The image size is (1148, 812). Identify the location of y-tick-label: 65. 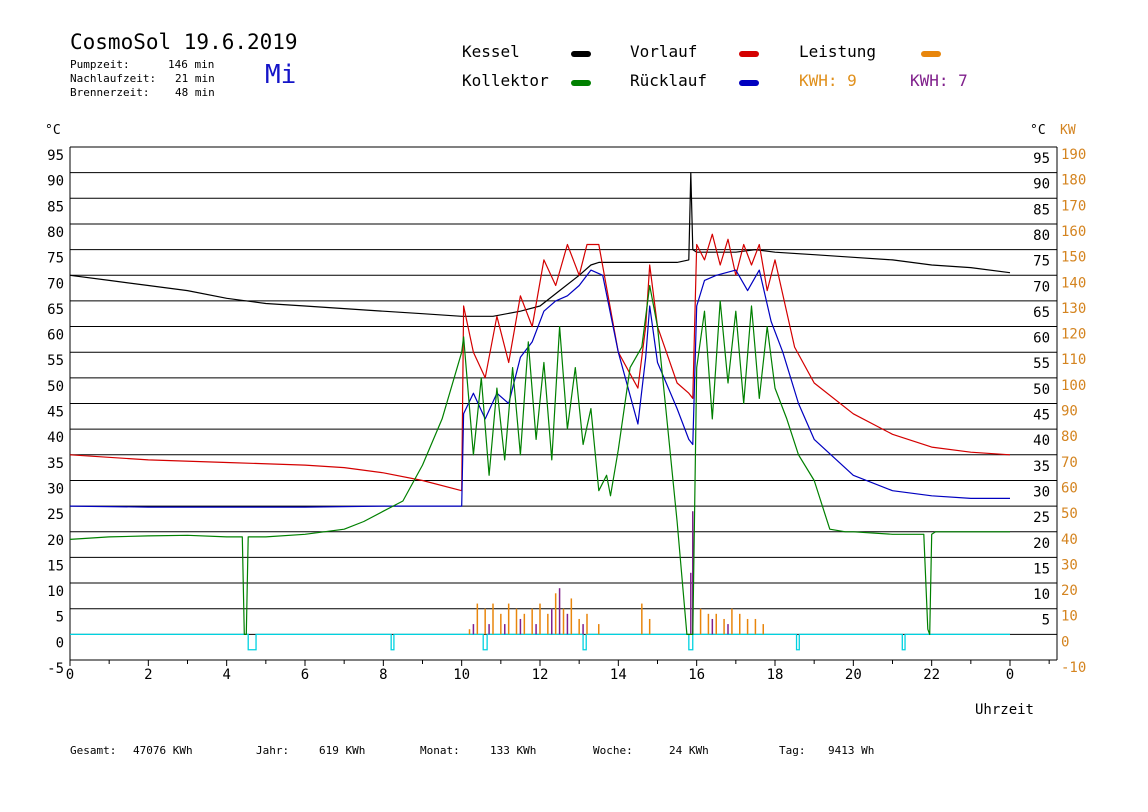
(55, 310).